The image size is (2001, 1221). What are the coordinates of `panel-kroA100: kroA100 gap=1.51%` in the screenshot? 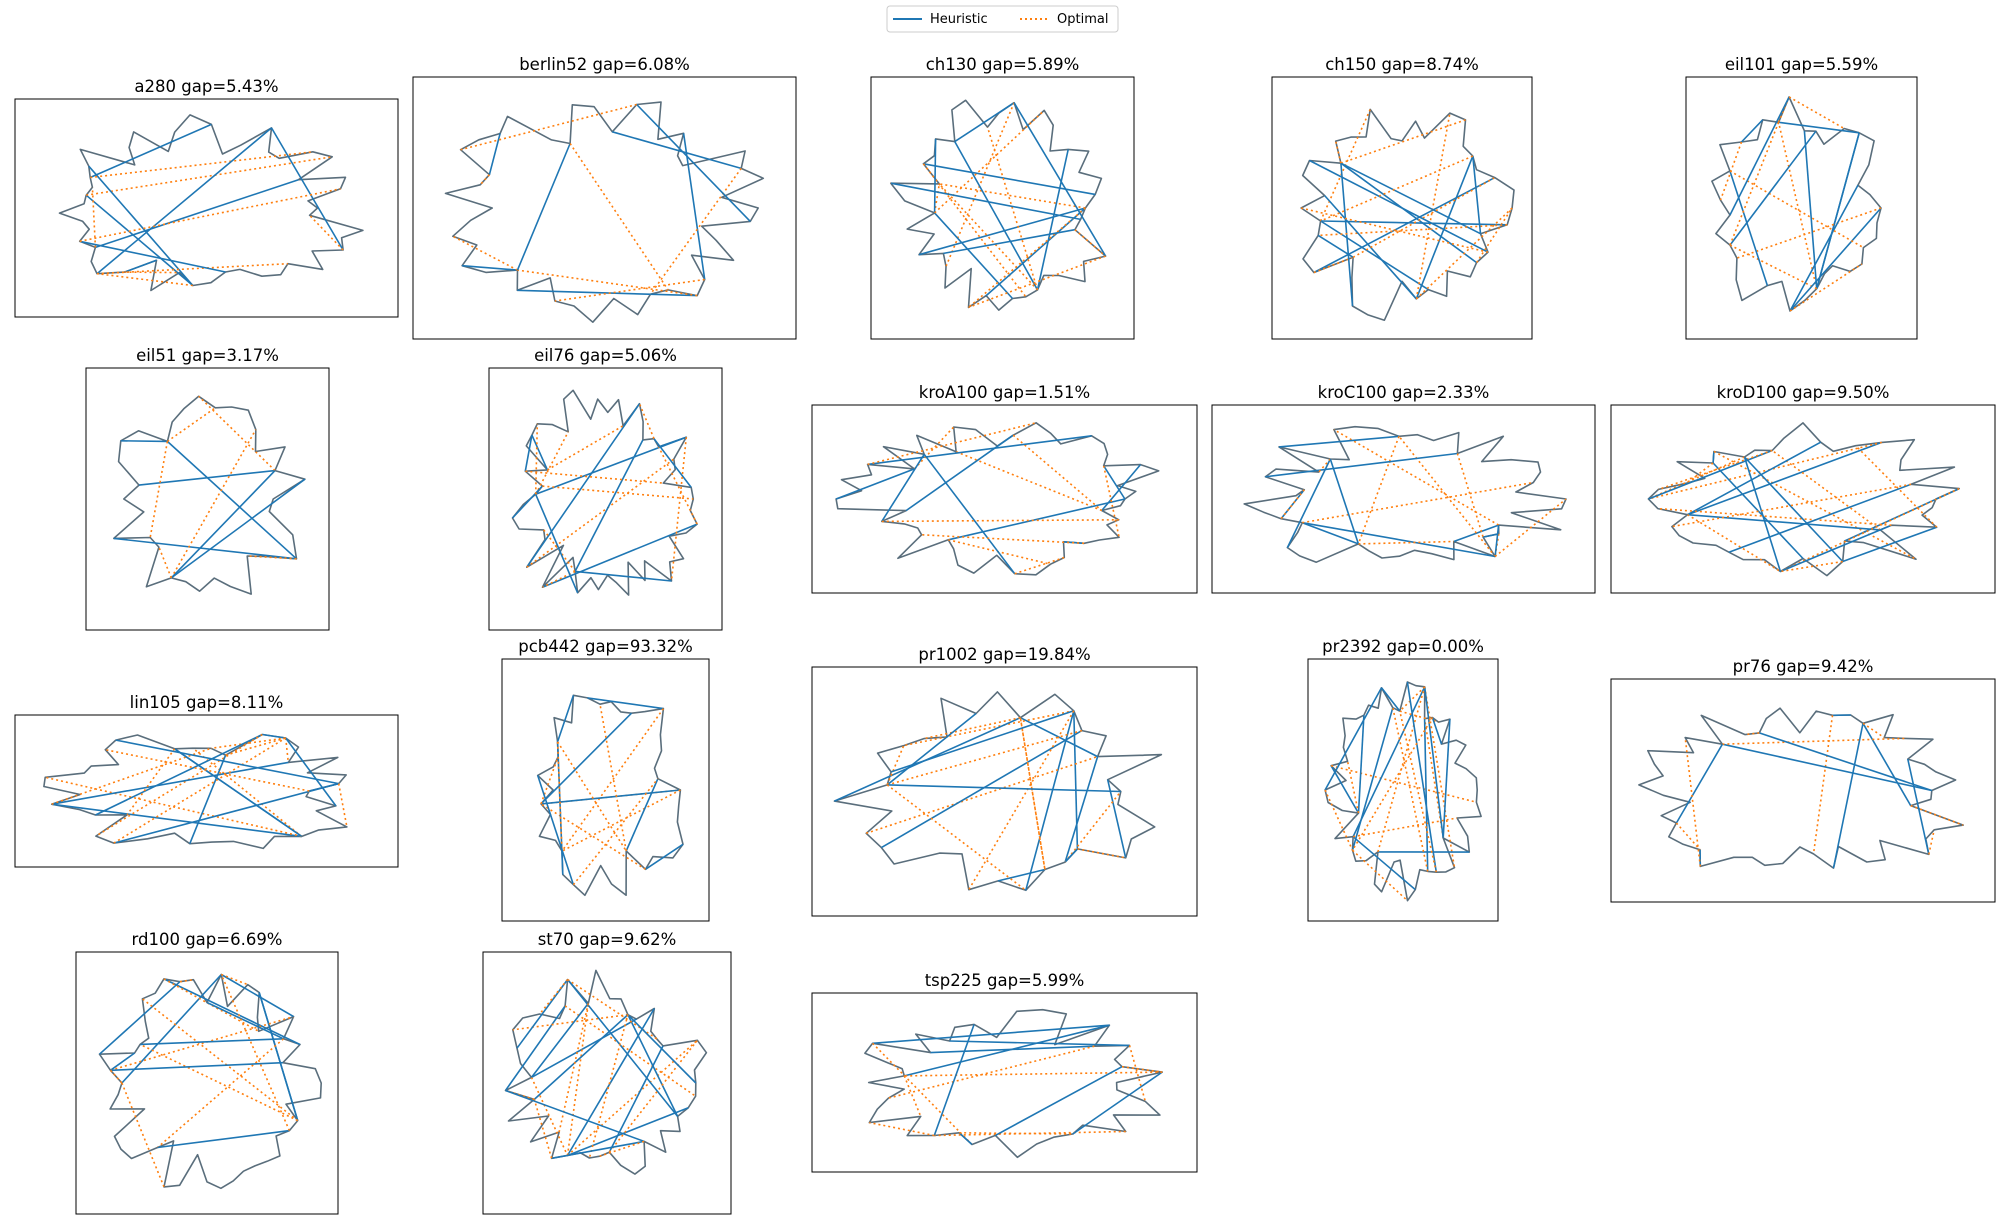 It's located at (1004, 488).